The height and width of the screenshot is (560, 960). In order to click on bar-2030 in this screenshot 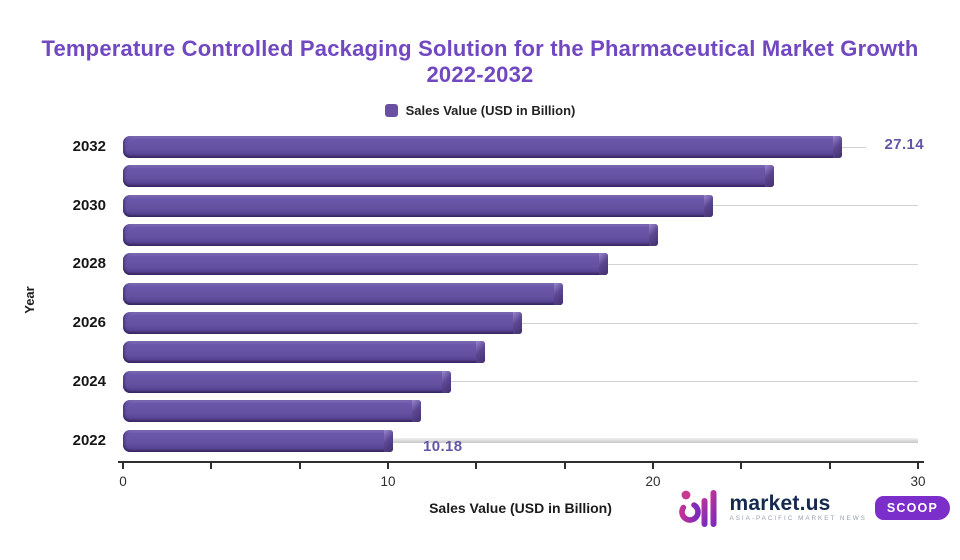, I will do `click(418, 205)`.